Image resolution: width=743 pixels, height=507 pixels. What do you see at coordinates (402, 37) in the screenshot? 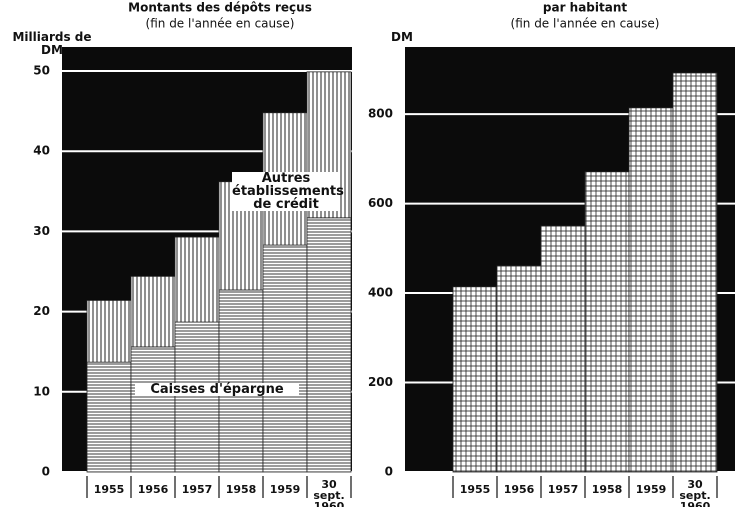
I see `y-axis-label: DM` at bounding box center [402, 37].